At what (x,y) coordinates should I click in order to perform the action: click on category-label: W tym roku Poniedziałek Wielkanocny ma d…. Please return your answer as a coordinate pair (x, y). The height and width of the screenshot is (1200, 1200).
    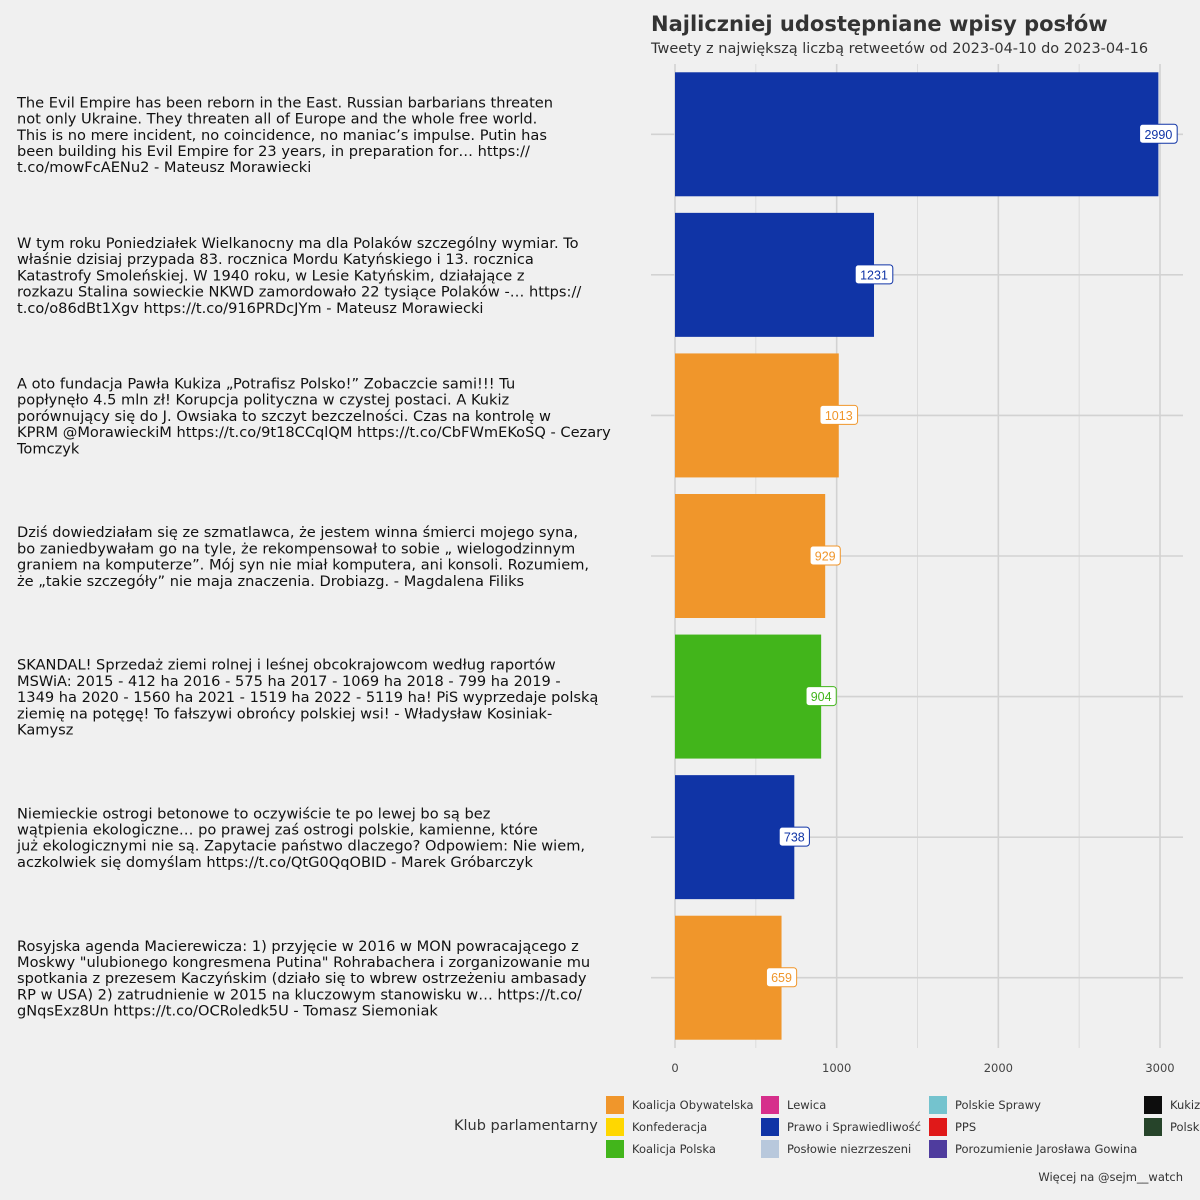
    Looking at the image, I should click on (299, 276).